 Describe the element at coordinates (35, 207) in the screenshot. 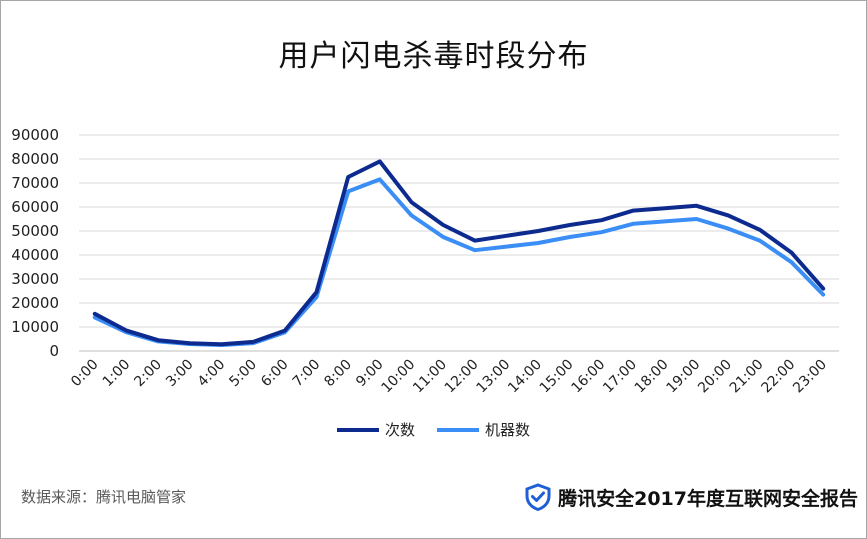

I see `y-tick-label: 60000` at that location.